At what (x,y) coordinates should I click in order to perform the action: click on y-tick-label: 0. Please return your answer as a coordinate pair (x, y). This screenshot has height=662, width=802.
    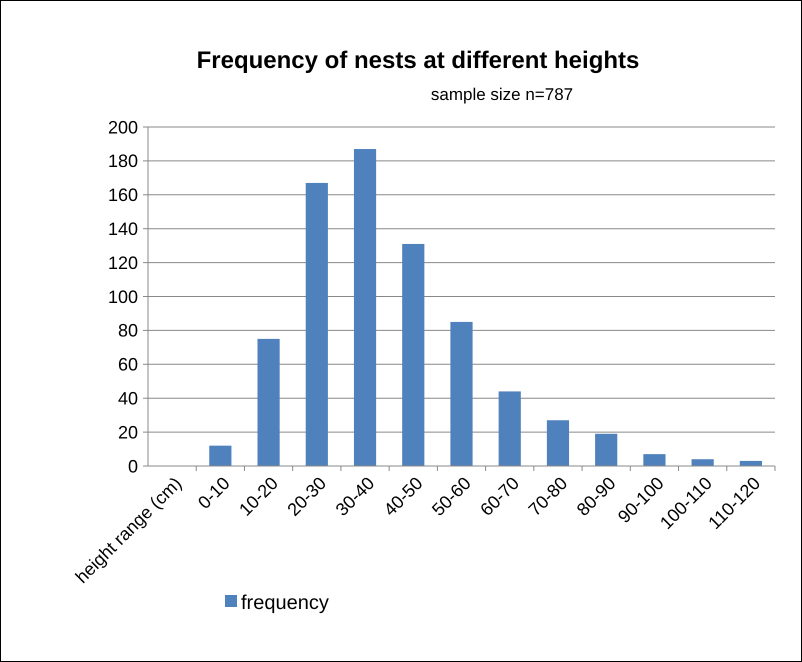
    Looking at the image, I should click on (133, 466).